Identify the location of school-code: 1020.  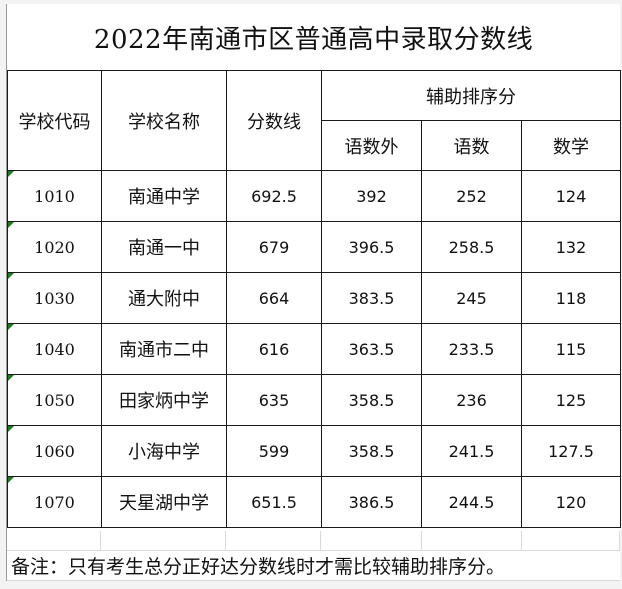
(54, 247).